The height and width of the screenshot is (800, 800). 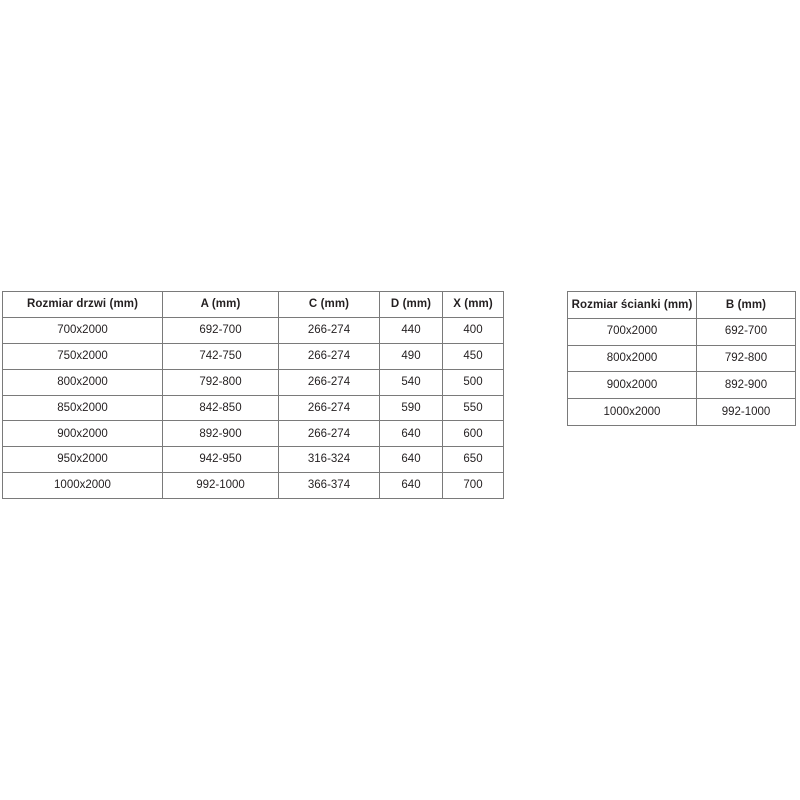 I want to click on cell-c: 366-374, so click(x=329, y=486).